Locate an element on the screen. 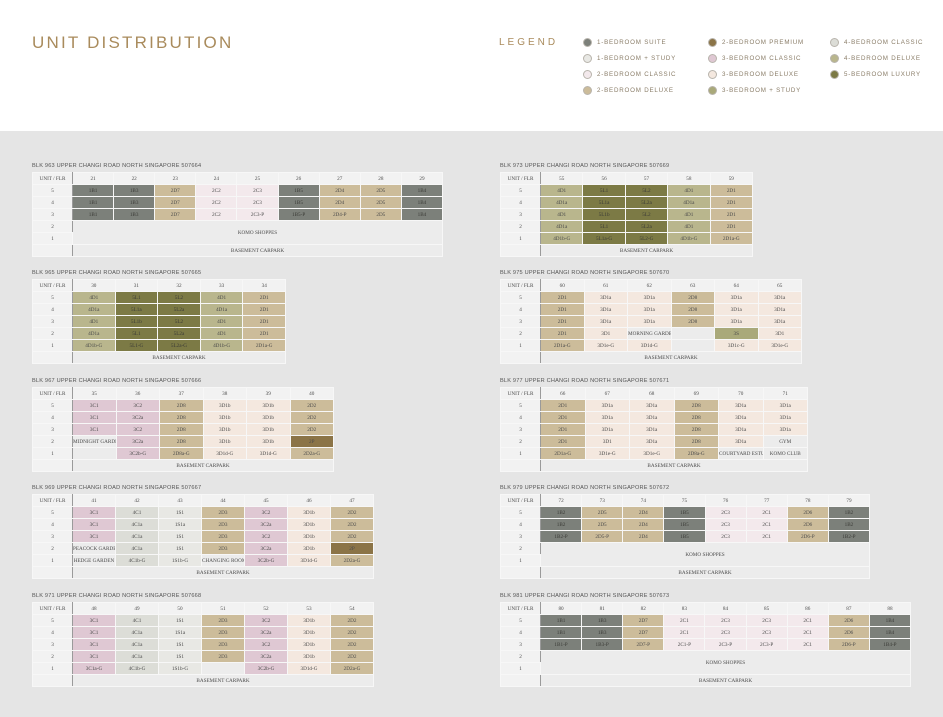 The width and height of the screenshot is (943, 717). floor-number: 2 is located at coordinates (52, 548).